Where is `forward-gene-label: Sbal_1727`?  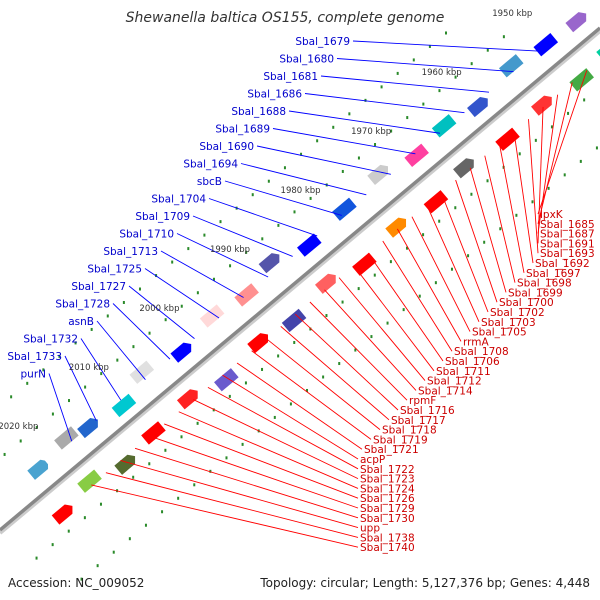
forward-gene-label: Sbal_1727 is located at coordinates (98, 287).